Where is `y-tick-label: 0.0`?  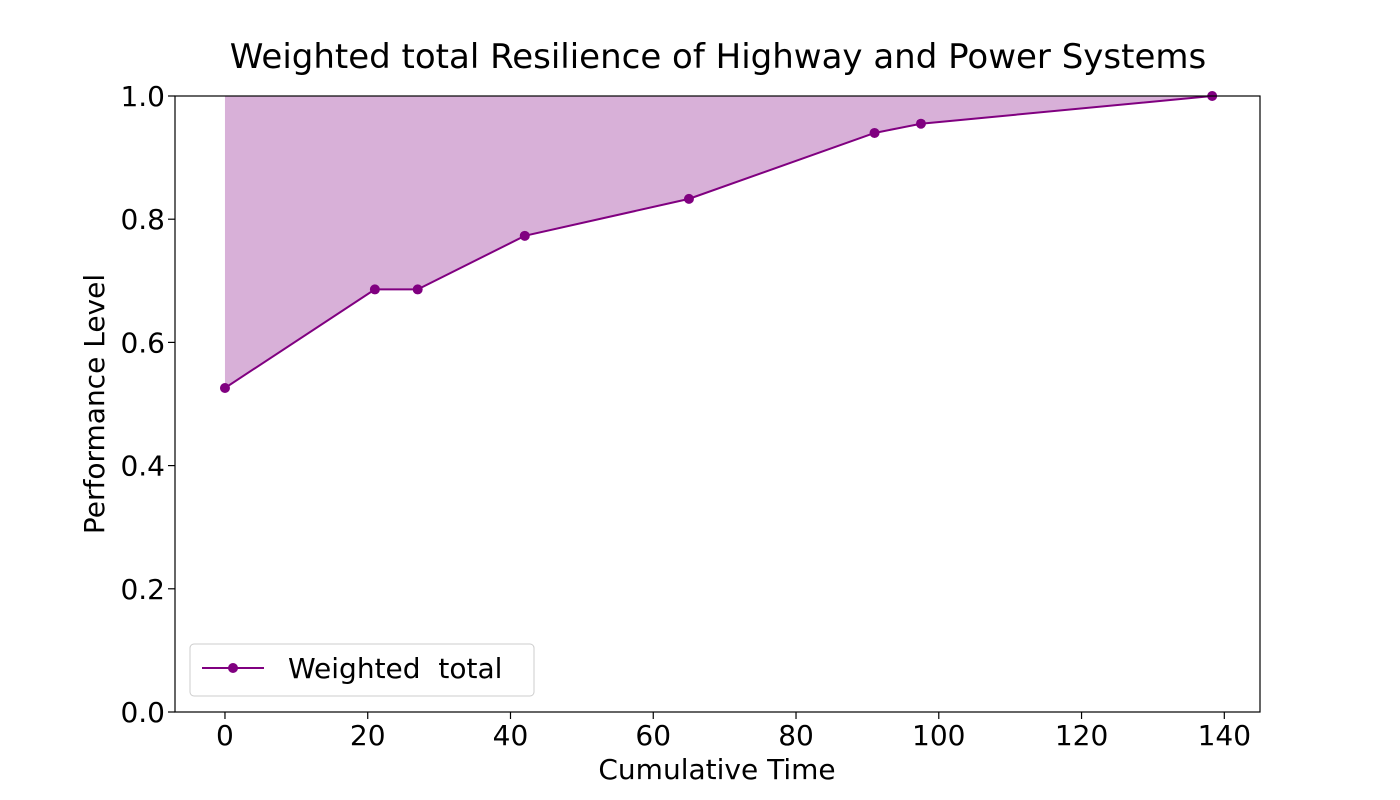
y-tick-label: 0.0 is located at coordinates (142, 712).